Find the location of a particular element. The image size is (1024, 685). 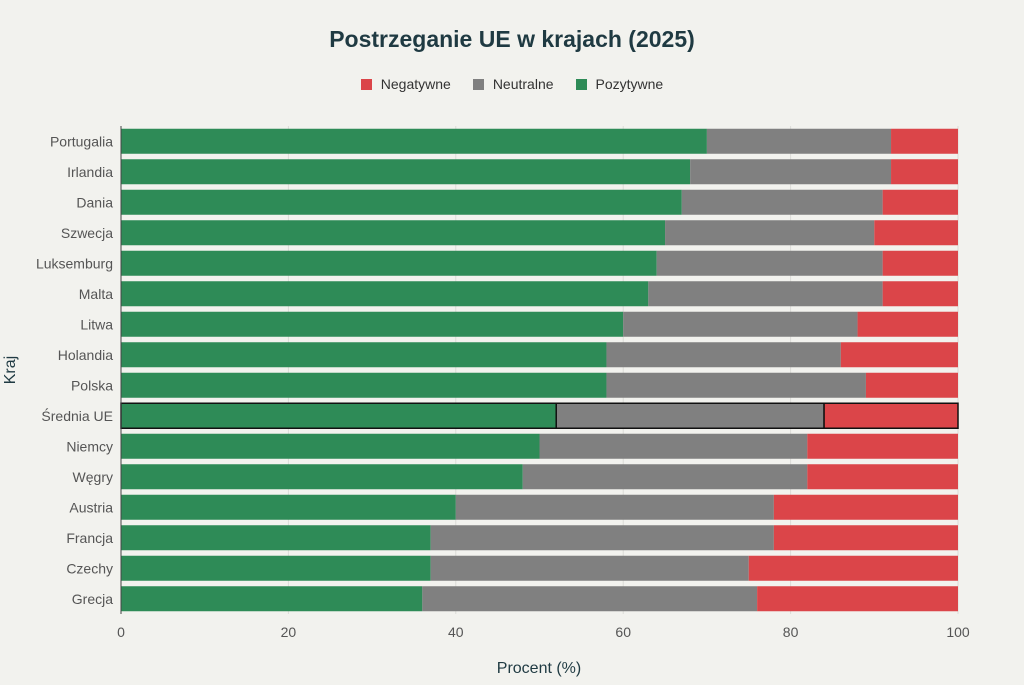

x-tick-label: 0 is located at coordinates (121, 632).